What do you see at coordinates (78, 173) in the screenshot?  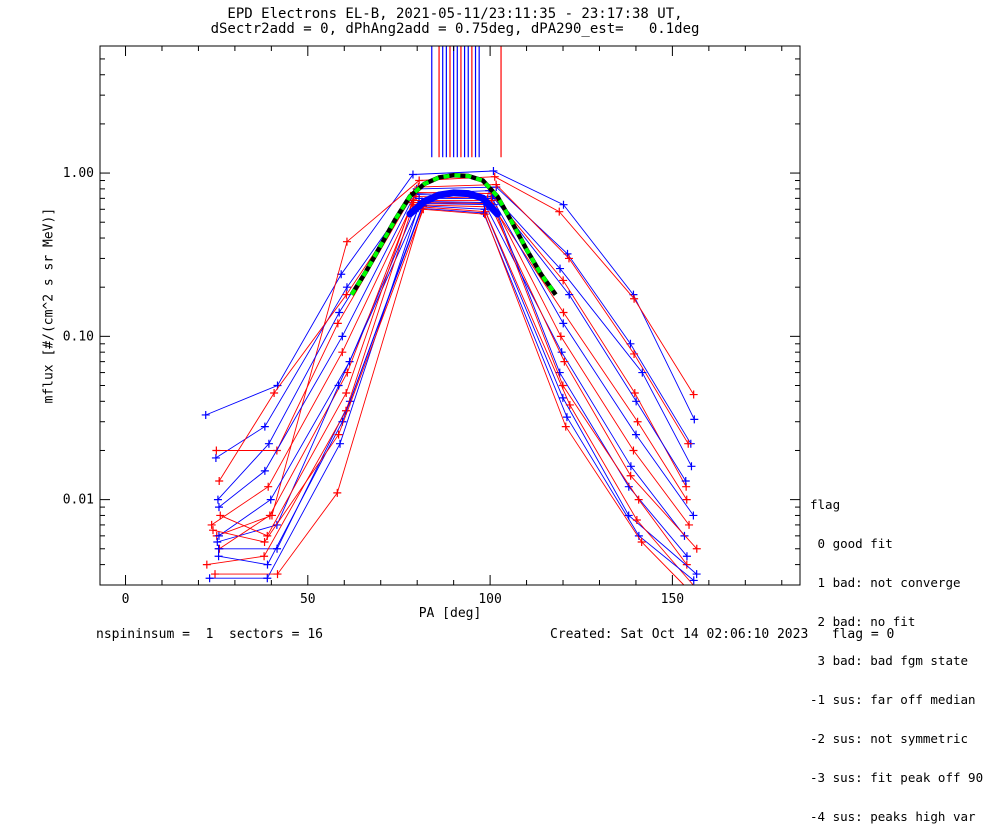 I see `y-tick-label: 1.00` at bounding box center [78, 173].